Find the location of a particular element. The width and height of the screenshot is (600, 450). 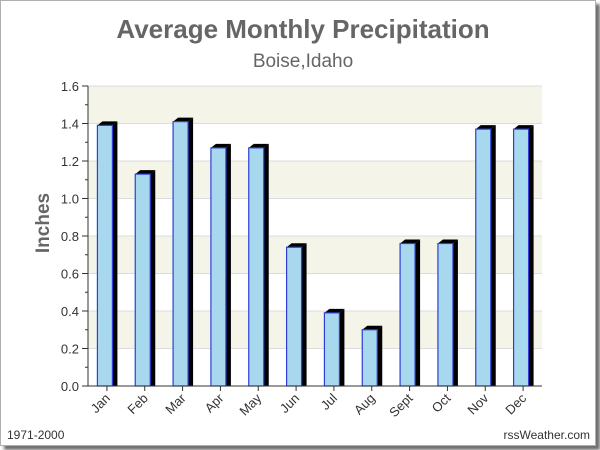

y-tick-label: 1.2 is located at coordinates (70, 161).